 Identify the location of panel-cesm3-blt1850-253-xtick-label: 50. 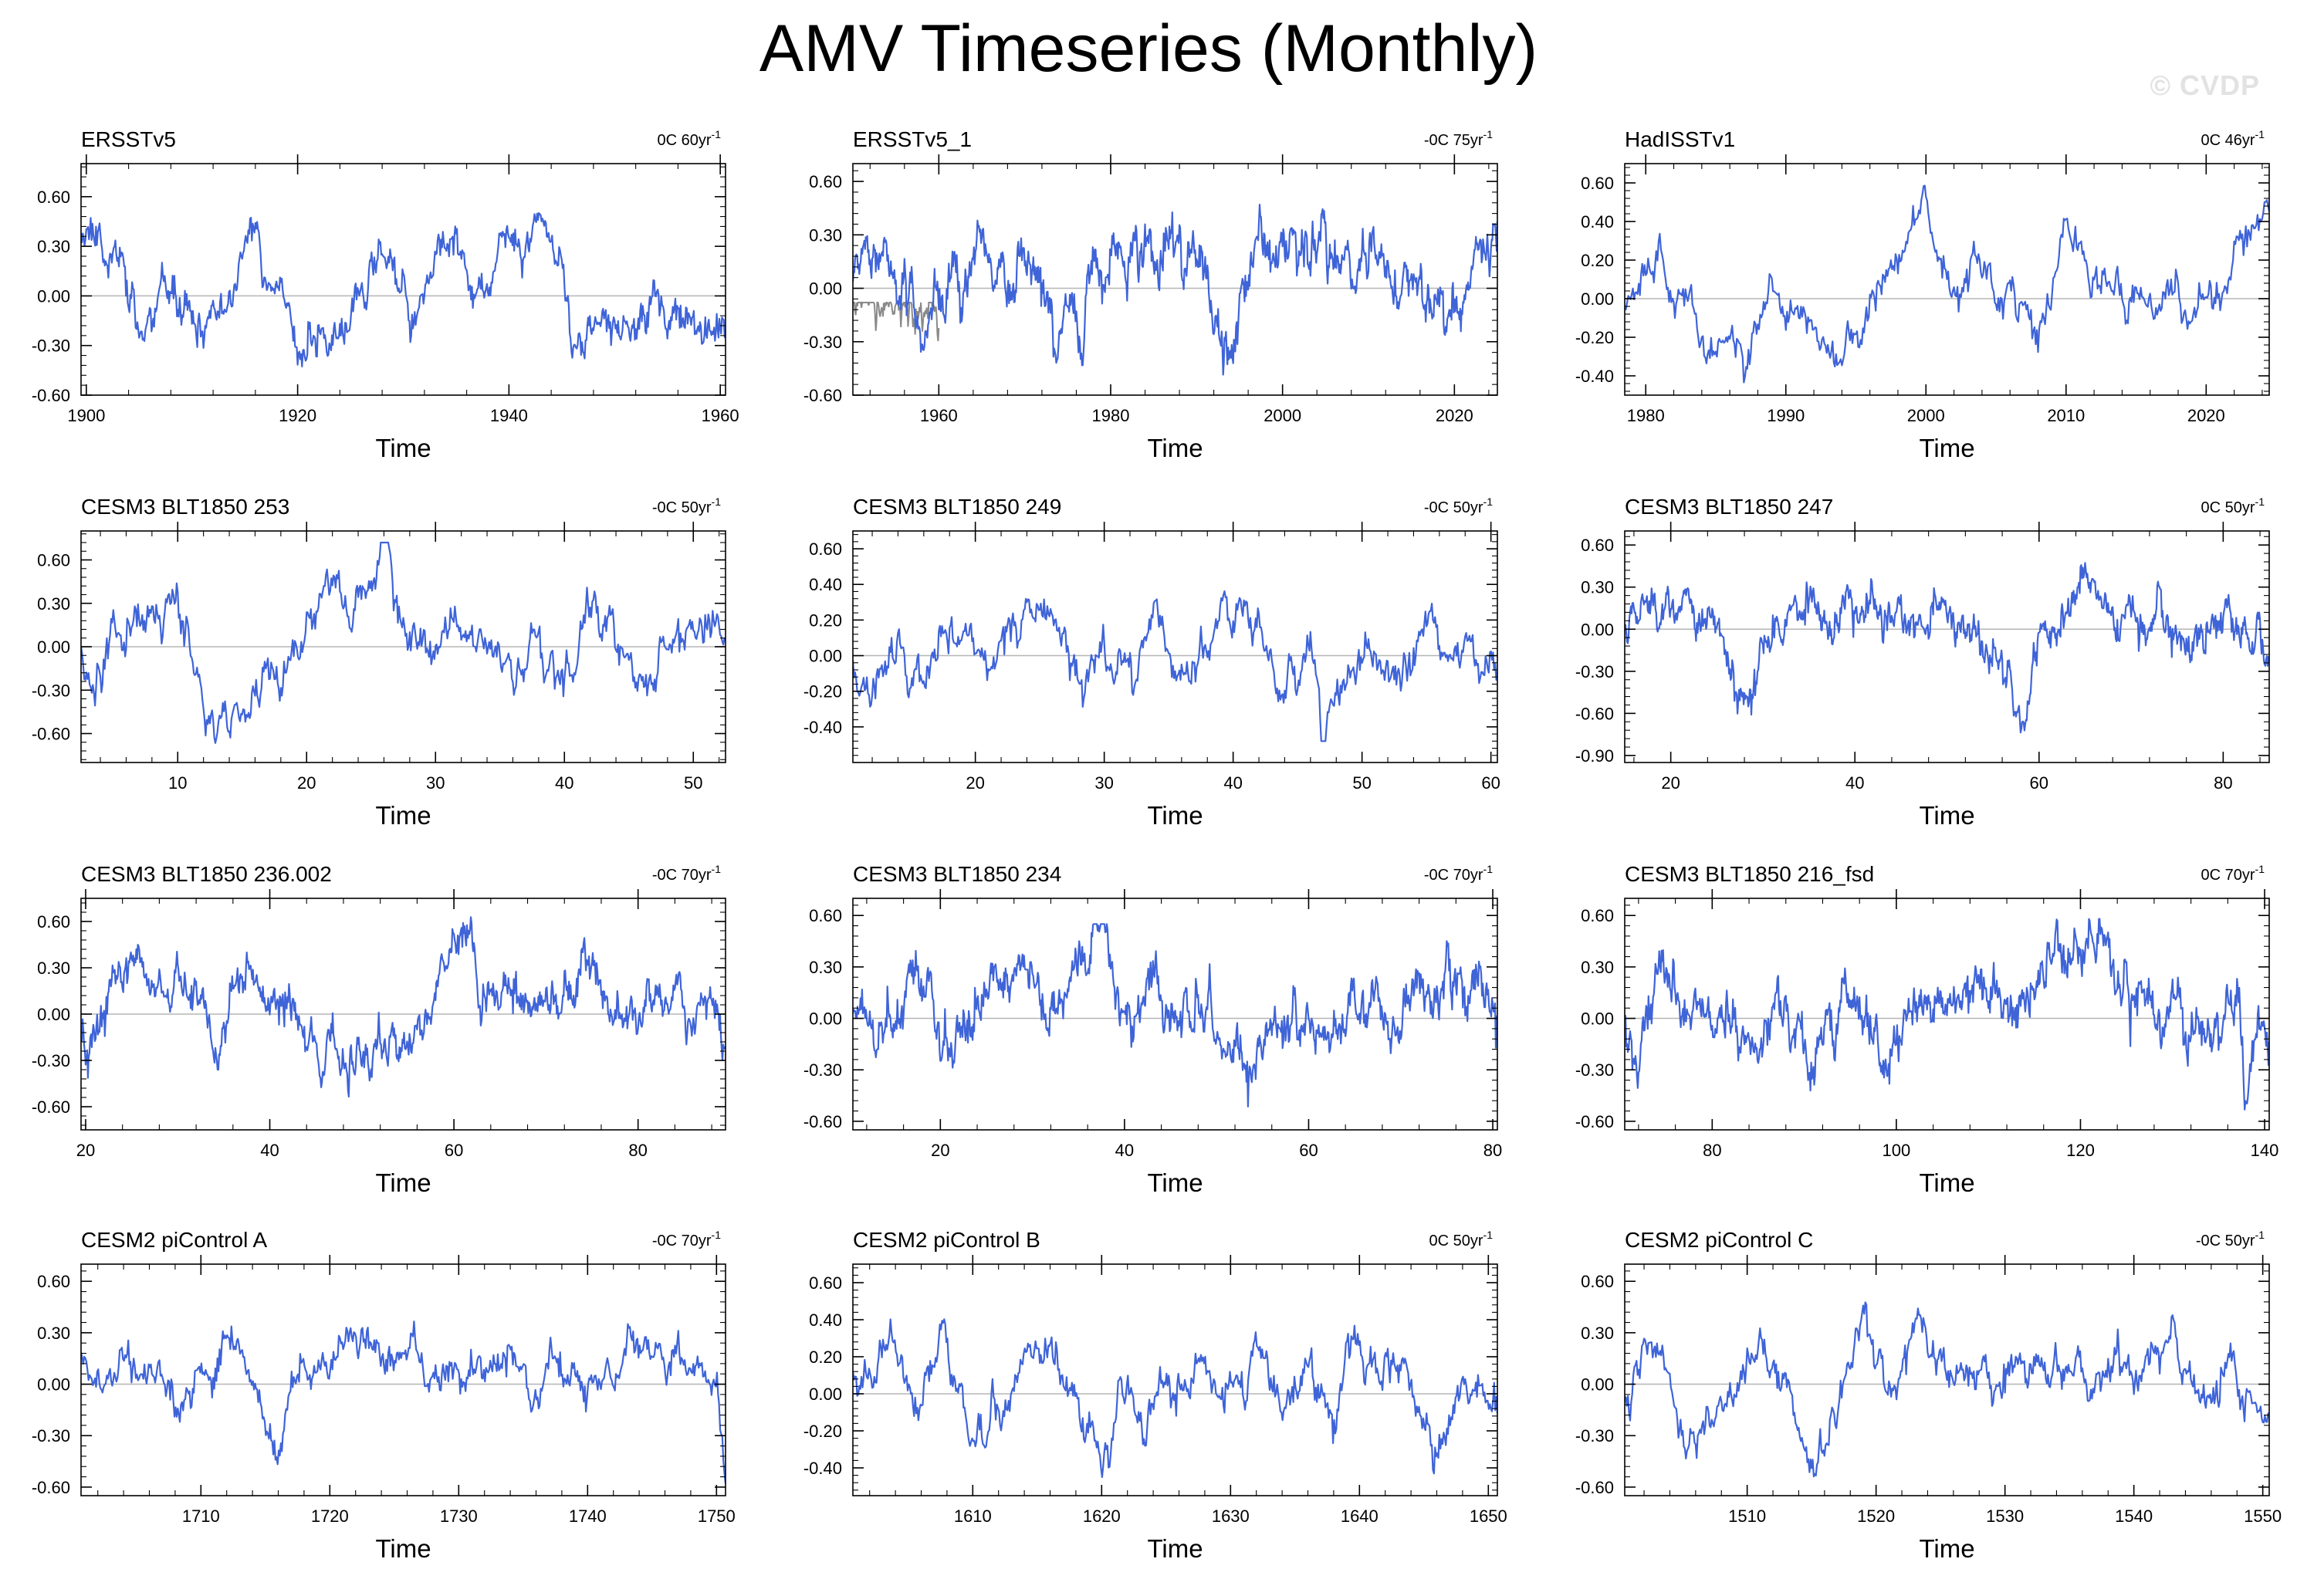
(693, 783).